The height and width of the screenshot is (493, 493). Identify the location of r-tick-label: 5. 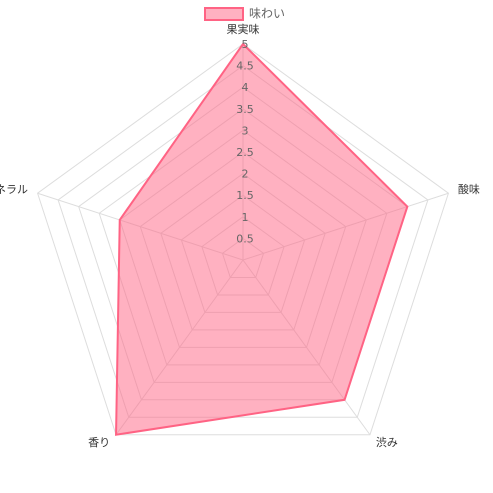
(245, 44).